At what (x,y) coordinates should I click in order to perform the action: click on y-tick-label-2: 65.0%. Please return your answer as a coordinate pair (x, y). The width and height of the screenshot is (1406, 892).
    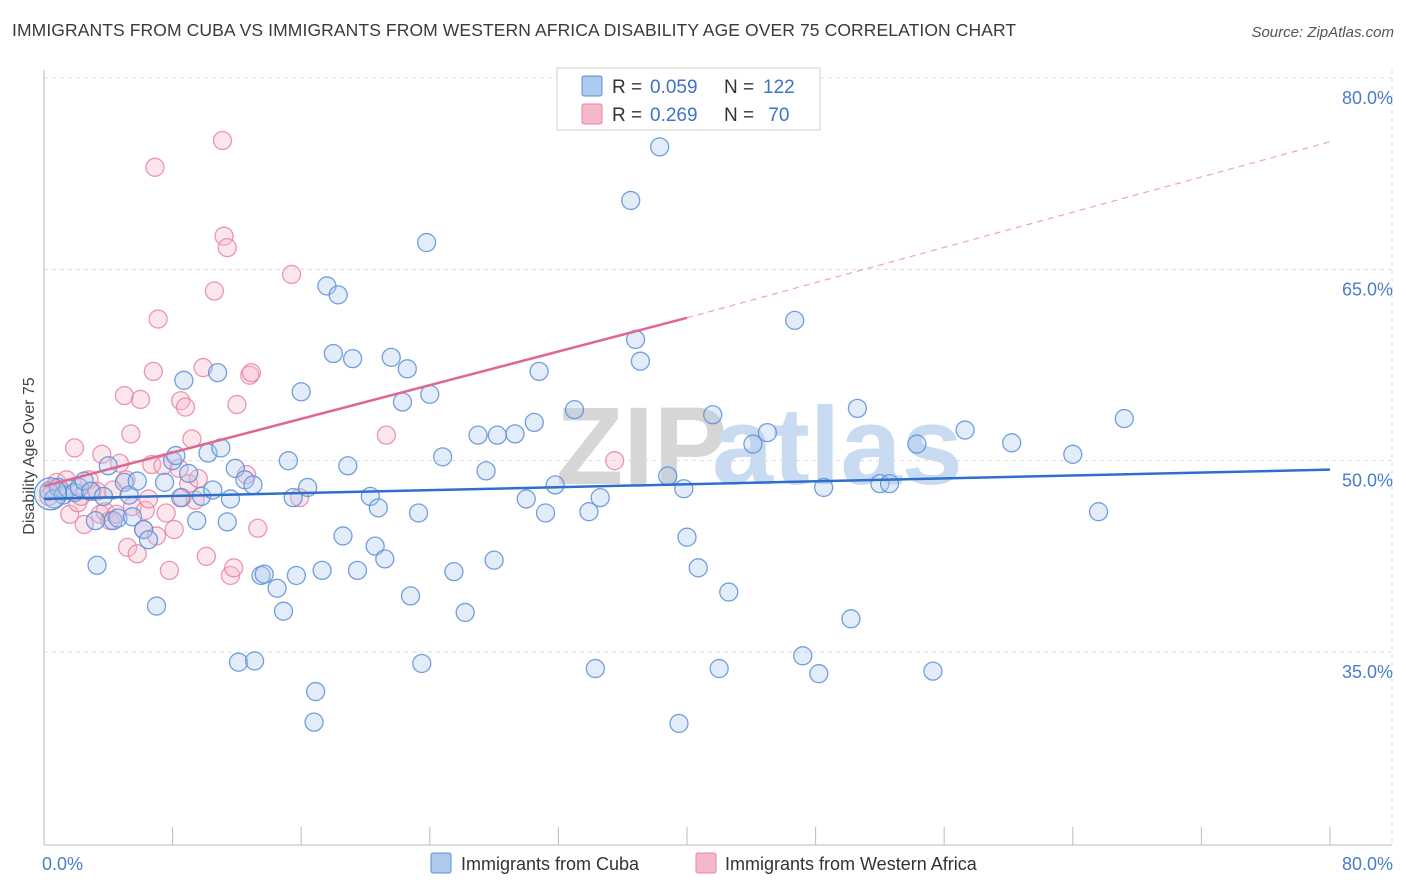
    Looking at the image, I should click on (1367, 289).